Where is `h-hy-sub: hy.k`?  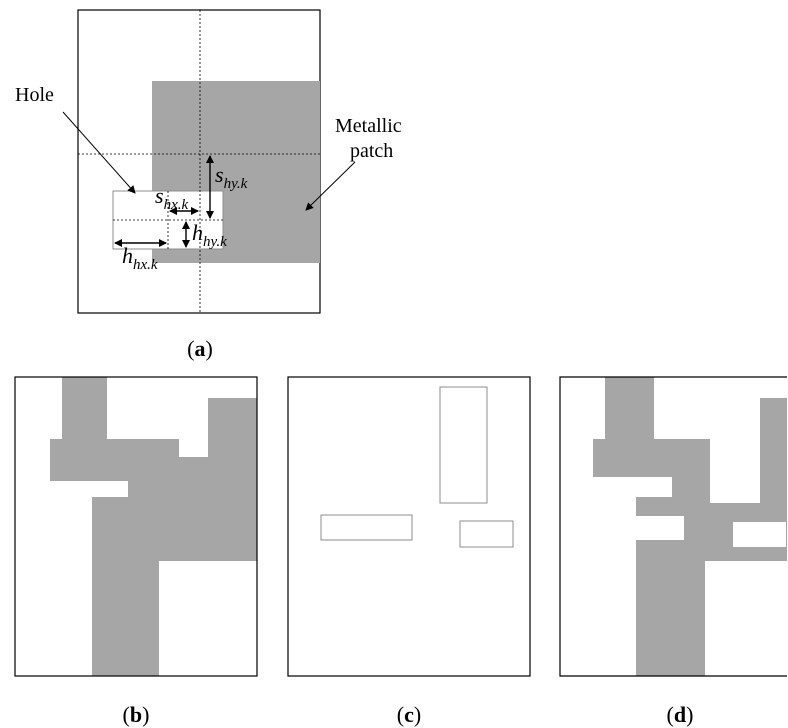 h-hy-sub: hy.k is located at coordinates (215, 242).